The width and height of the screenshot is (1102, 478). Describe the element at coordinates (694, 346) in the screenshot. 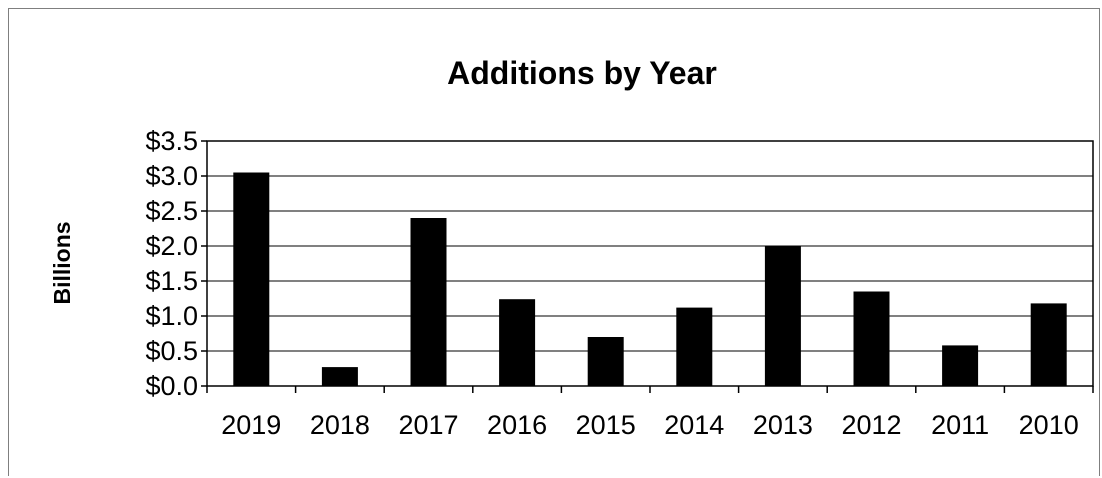

I see `bar-2014` at that location.